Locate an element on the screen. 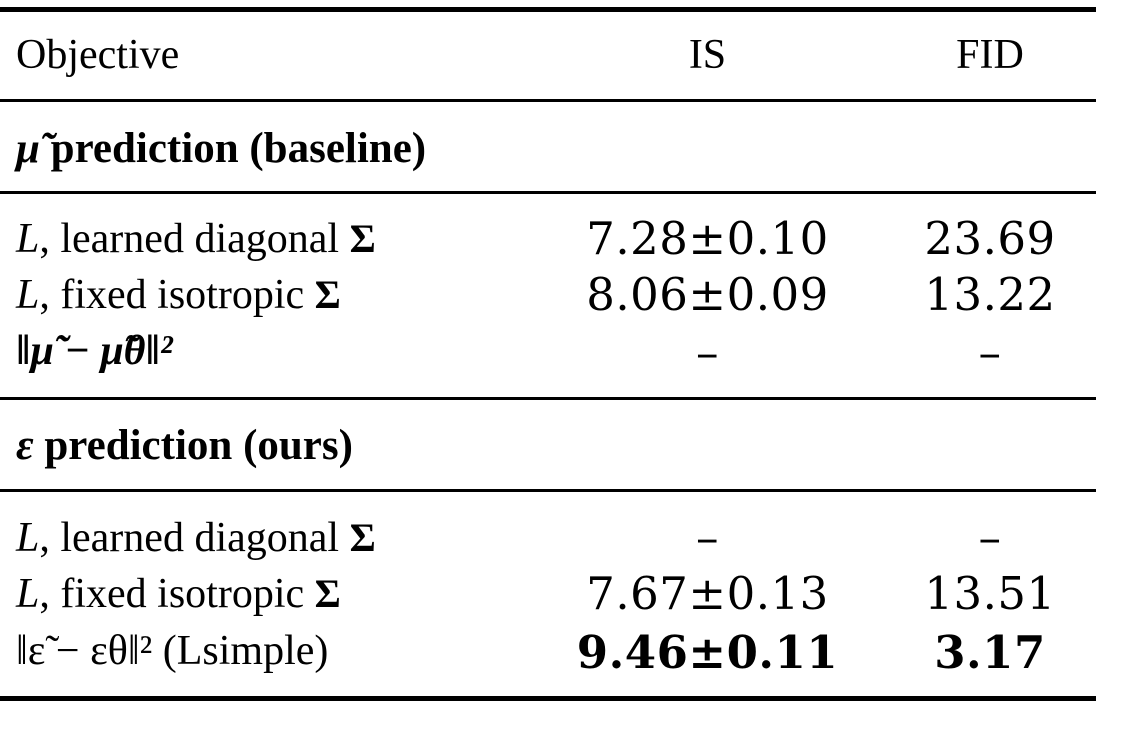 The height and width of the screenshot is (733, 1128). header-rule is located at coordinates (548, 100).